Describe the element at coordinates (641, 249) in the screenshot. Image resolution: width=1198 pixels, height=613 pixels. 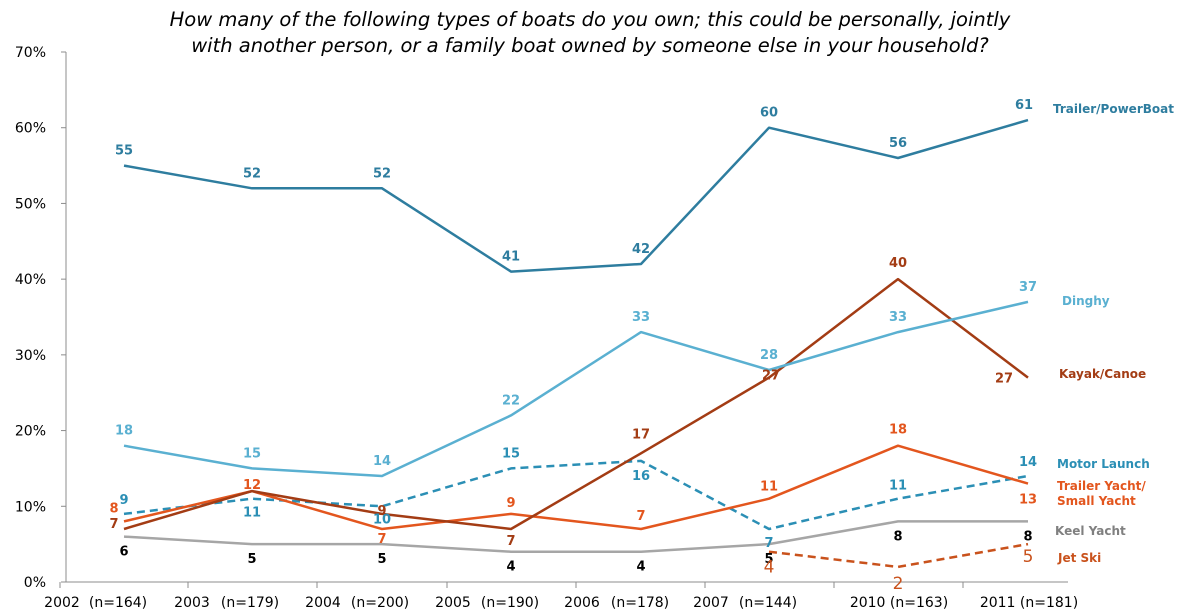
I see `data-label: 42` at that location.